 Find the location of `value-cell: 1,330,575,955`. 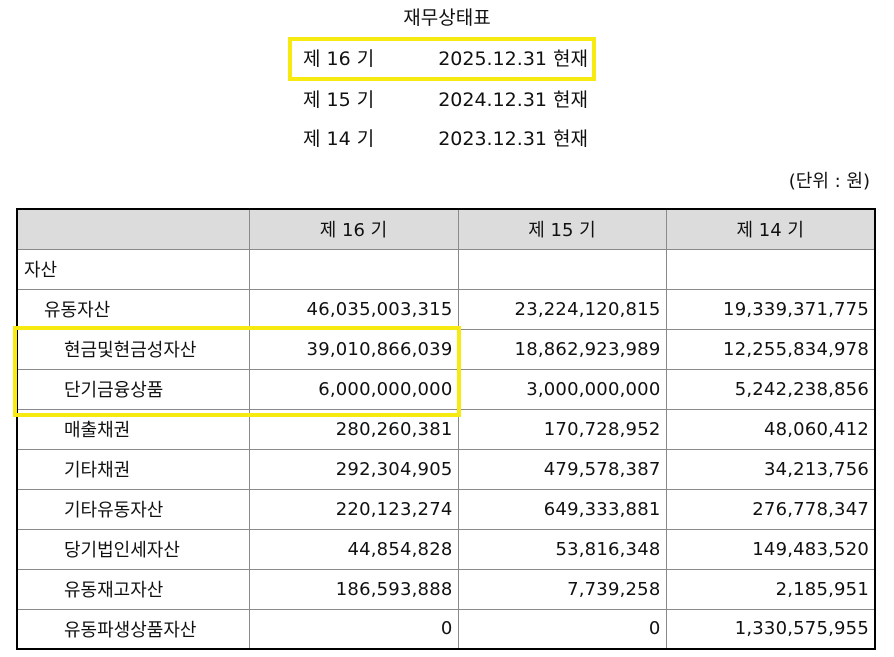

value-cell: 1,330,575,955 is located at coordinates (770, 629).